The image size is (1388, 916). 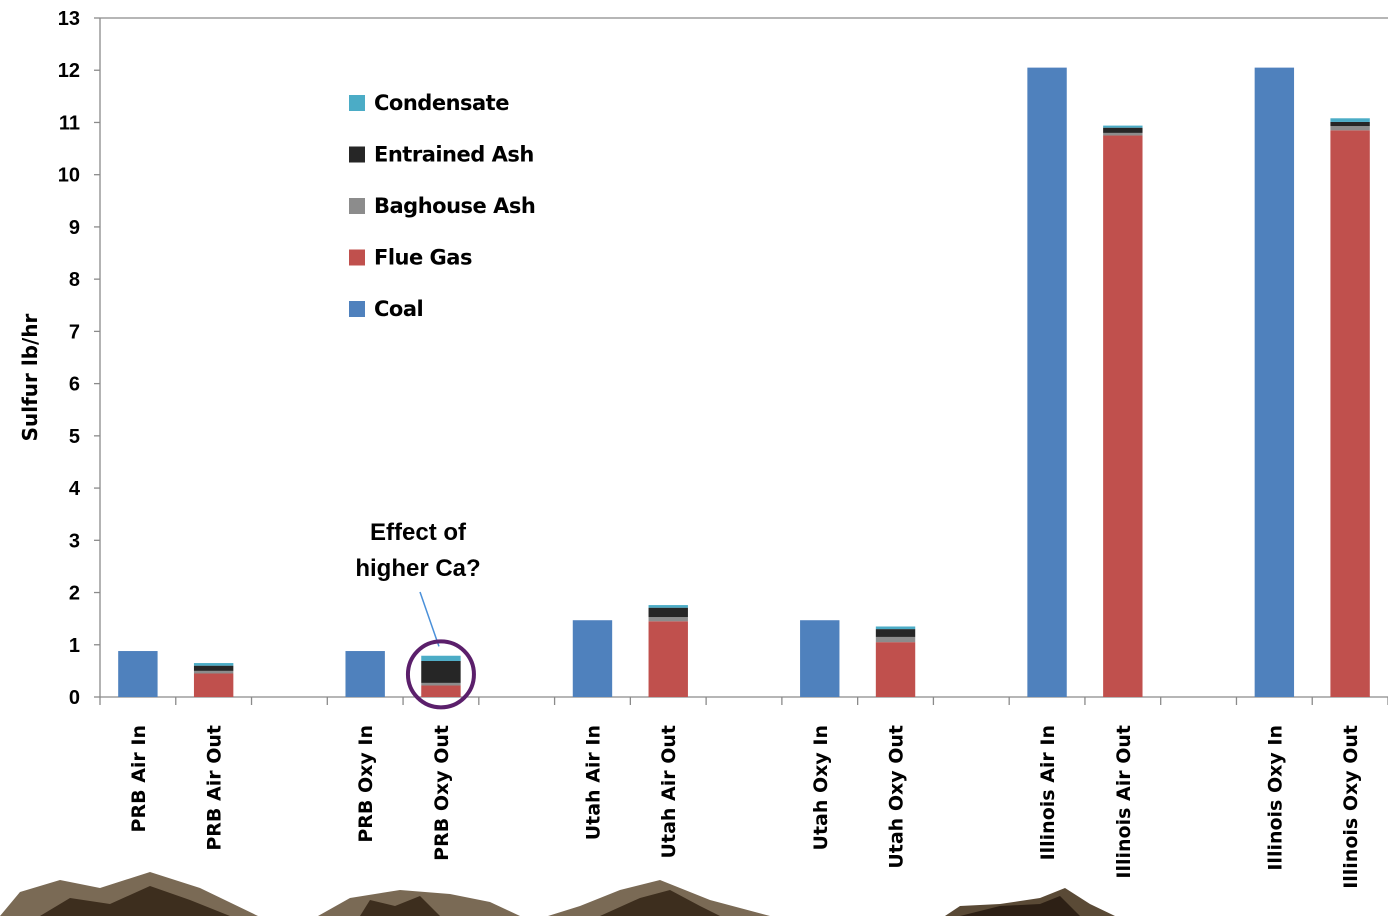 I want to click on bar-utah-oxy-out-entrained-ash, so click(x=895, y=633).